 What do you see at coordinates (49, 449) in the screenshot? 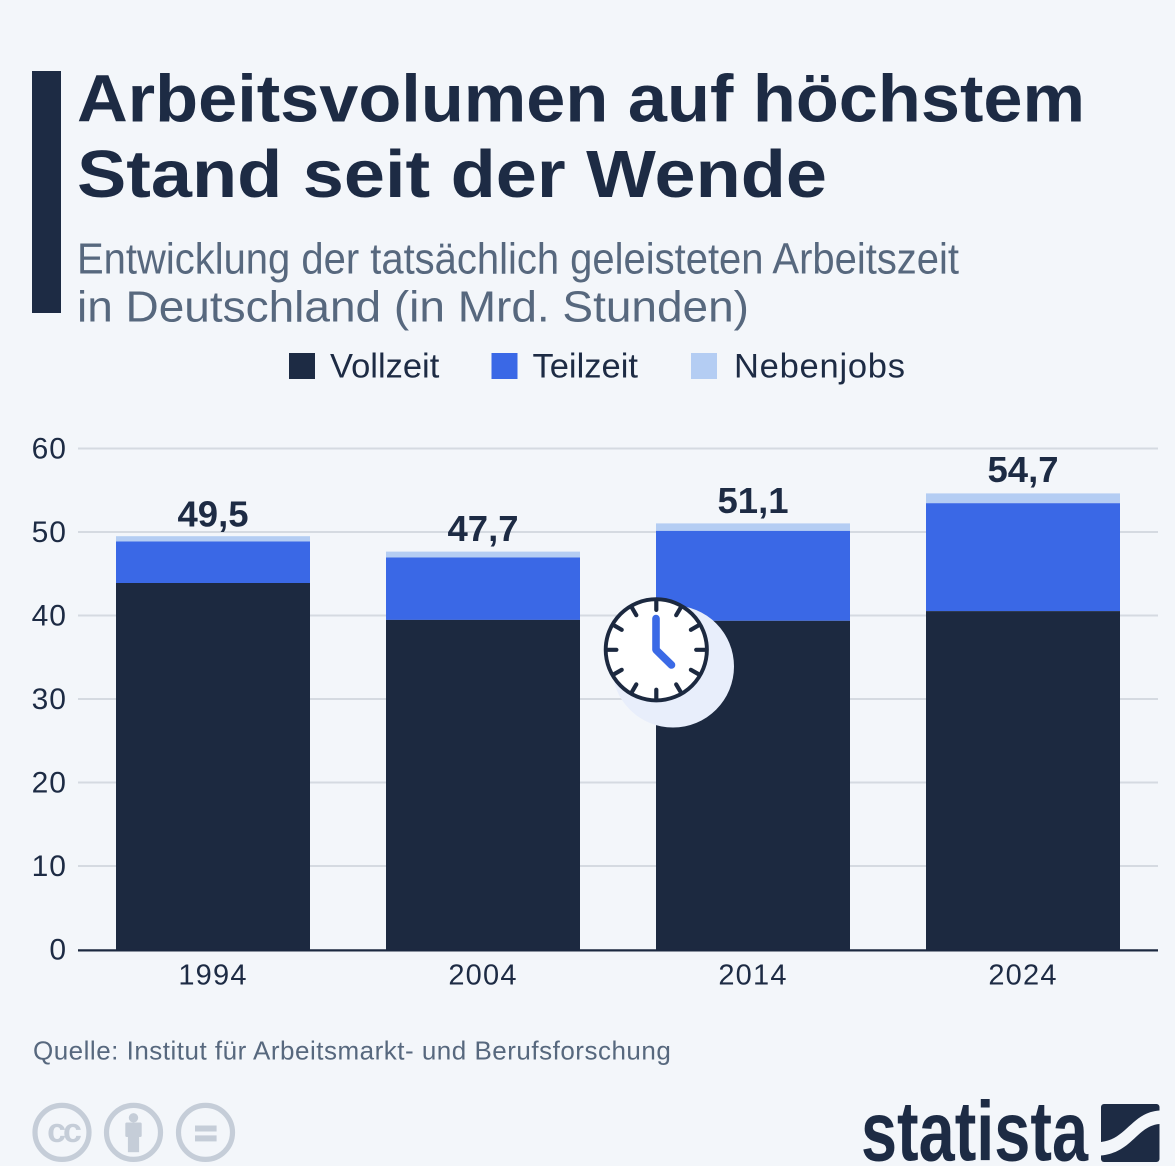
I see `svg-text: 60` at bounding box center [49, 449].